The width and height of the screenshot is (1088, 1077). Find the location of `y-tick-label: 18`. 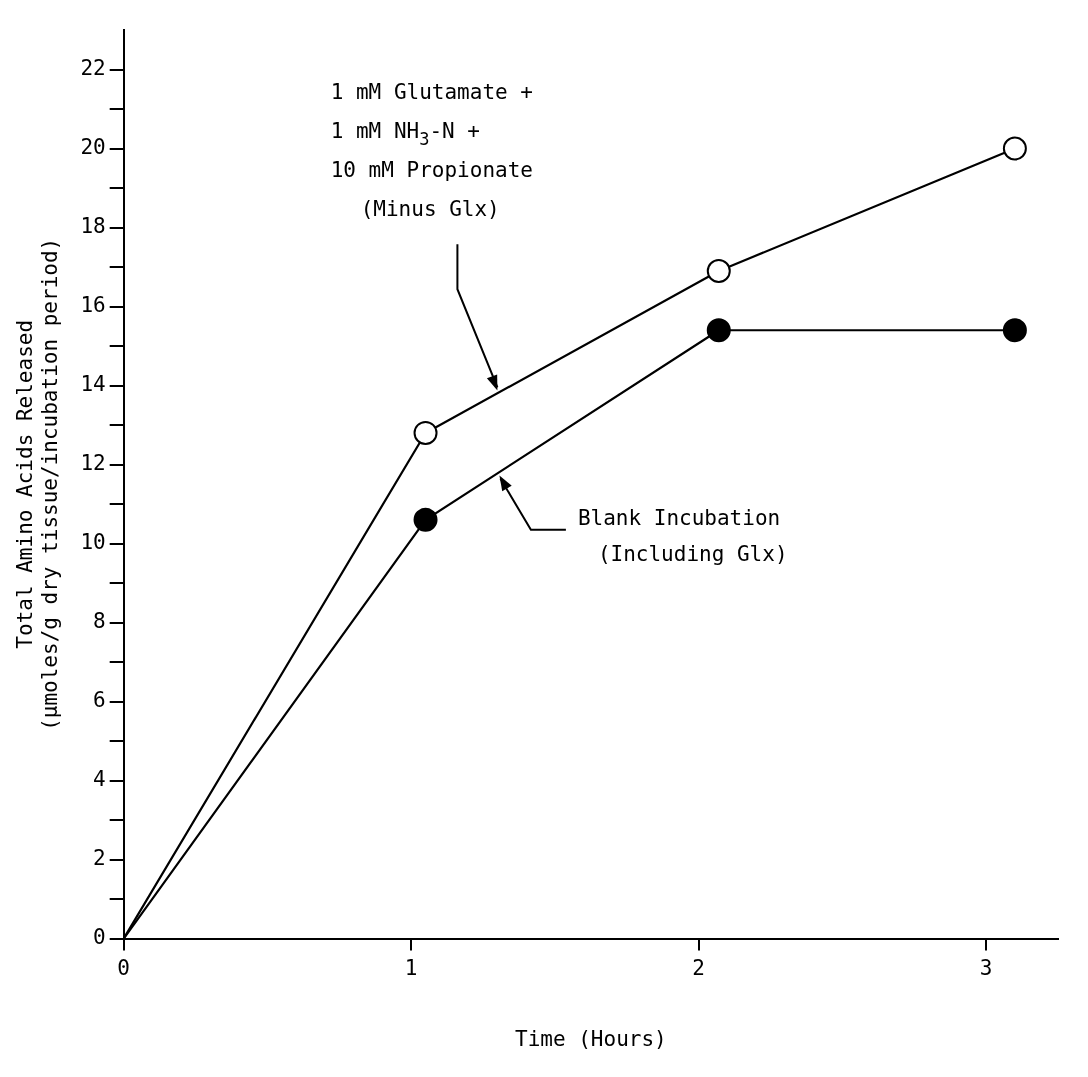

y-tick-label: 18 is located at coordinates (93, 225).